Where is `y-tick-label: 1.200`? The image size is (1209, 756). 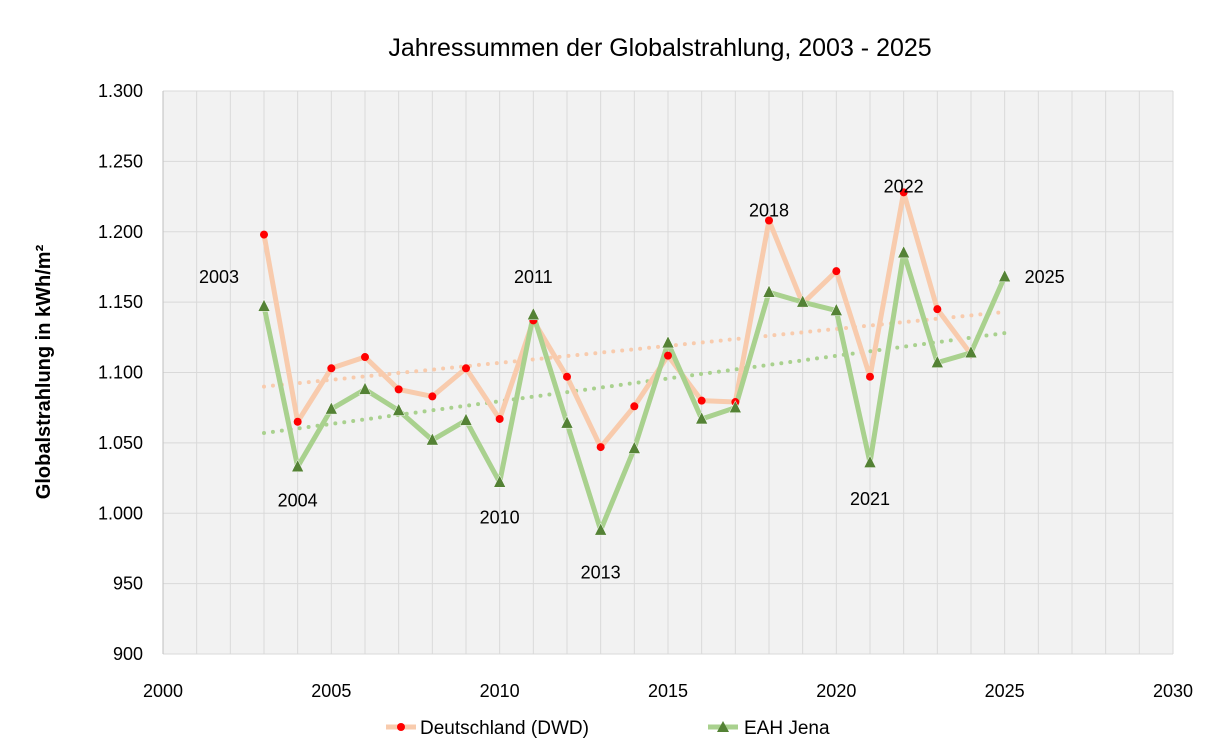 y-tick-label: 1.200 is located at coordinates (120, 232).